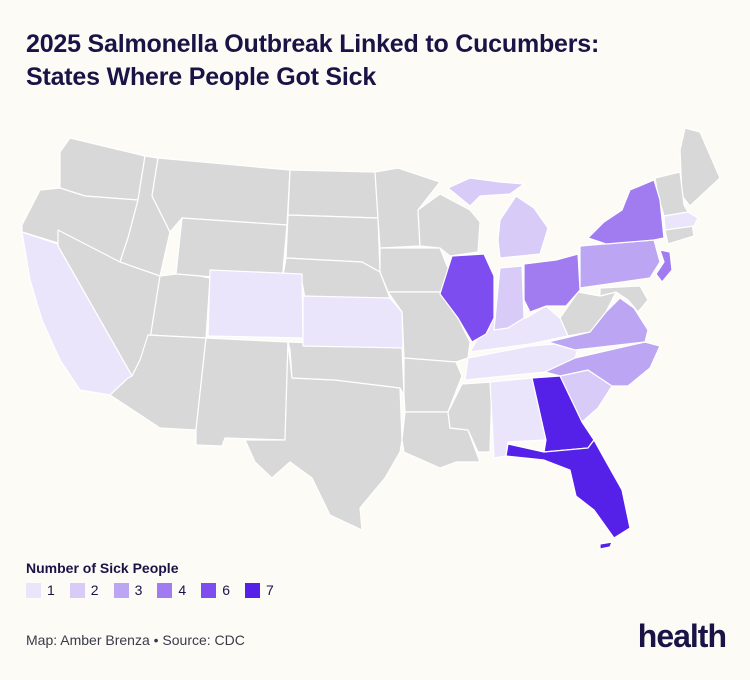 This screenshot has height=680, width=750. What do you see at coordinates (242, 392) in the screenshot?
I see `state-new-mexico` at bounding box center [242, 392].